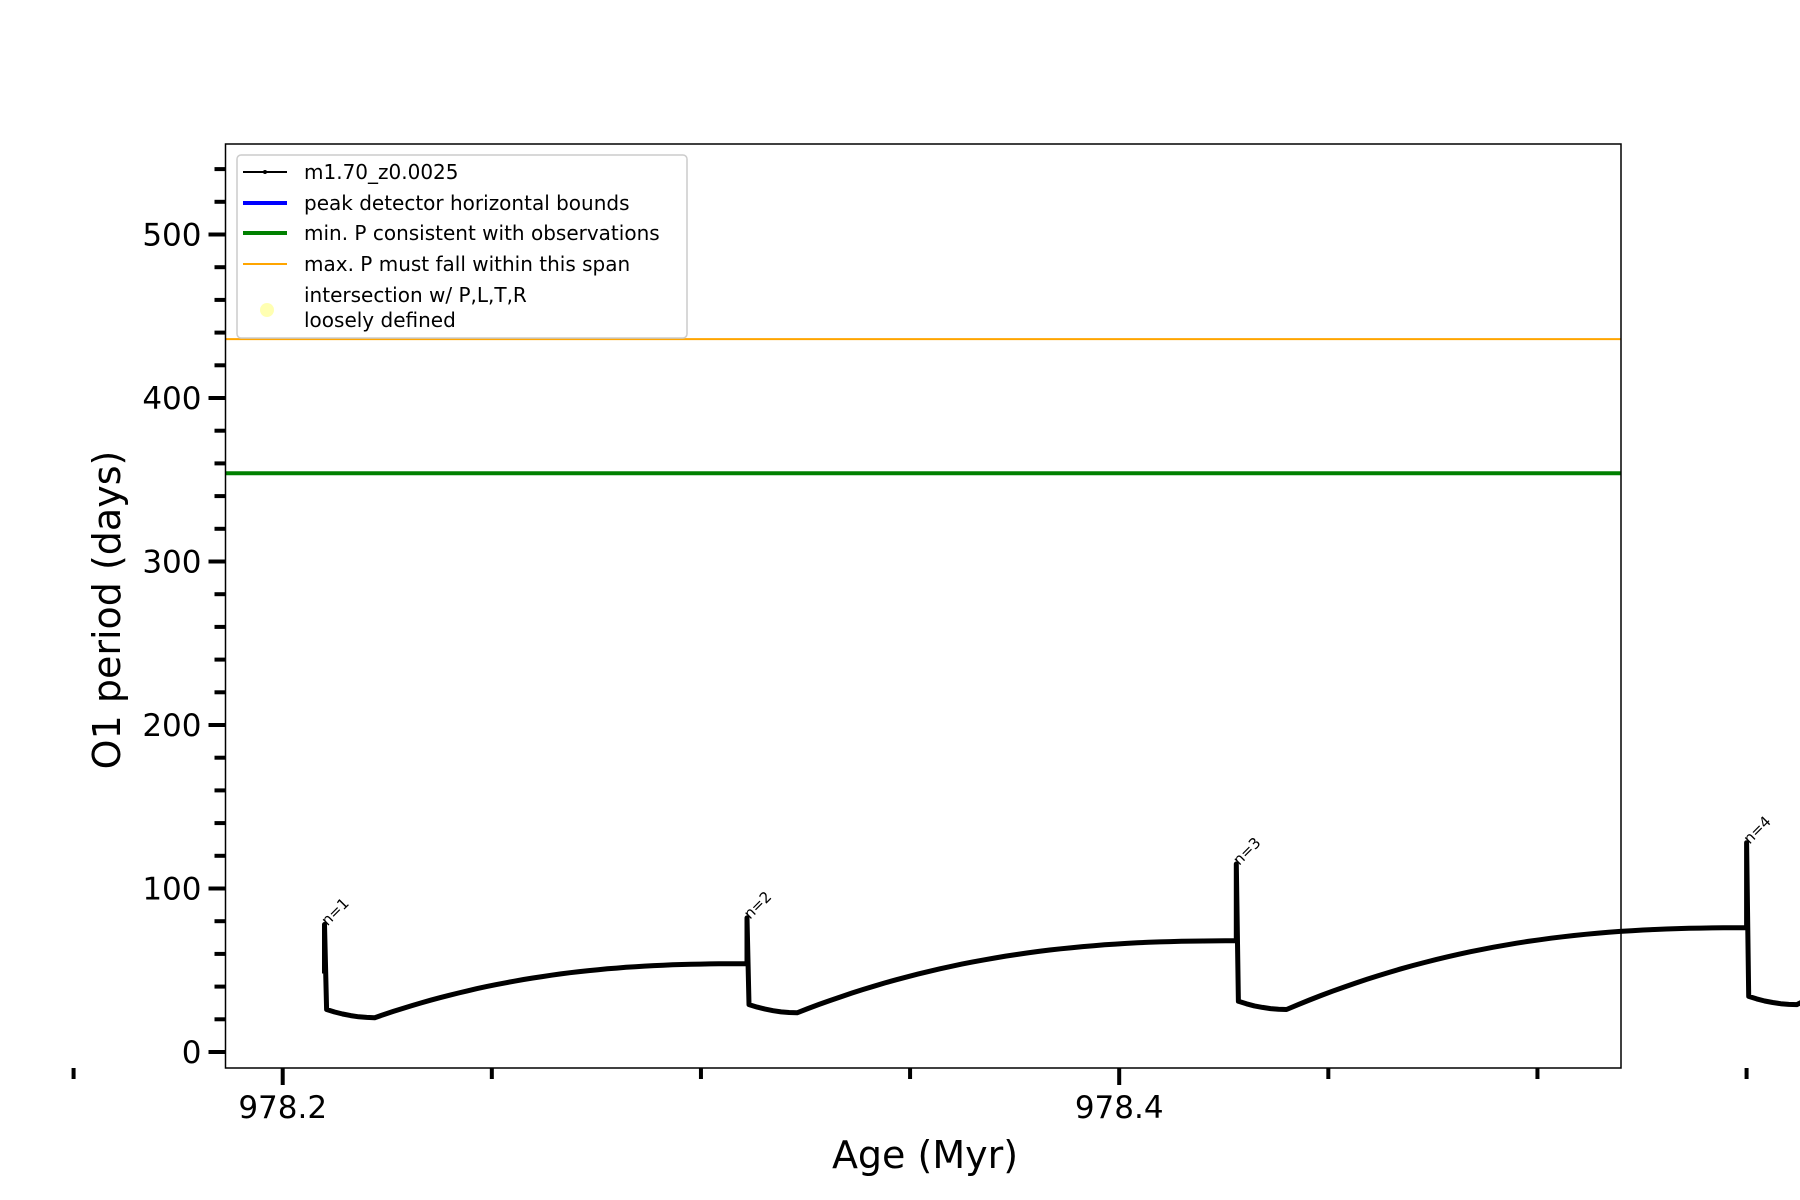  What do you see at coordinates (171, 726) in the screenshot?
I see `y-tick-label: 200` at bounding box center [171, 726].